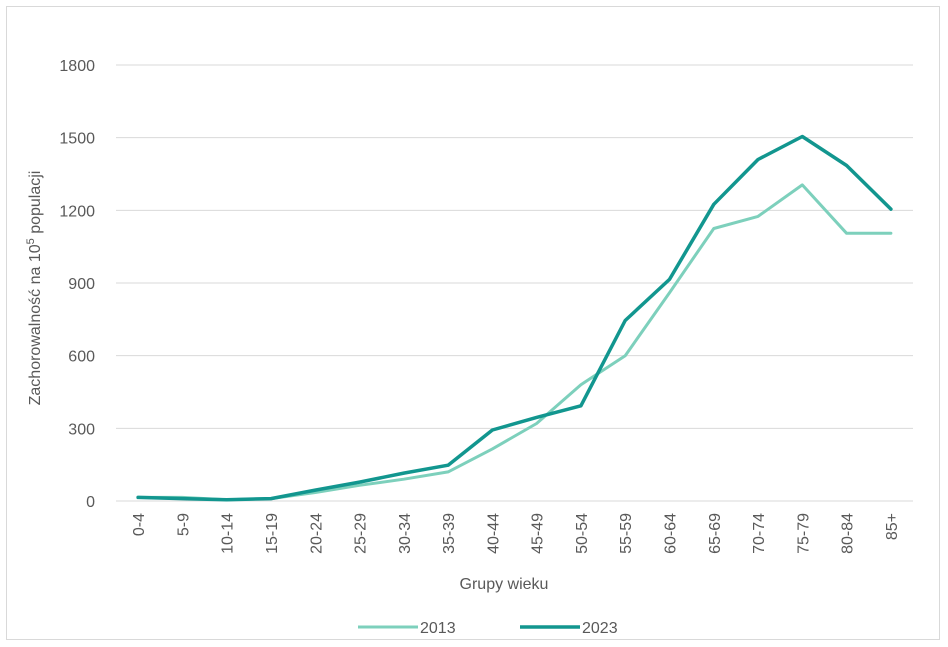 Image resolution: width=948 pixels, height=647 pixels. I want to click on y-axis-ticks: 0 300 600 900 1200 1500 1800, so click(77, 284).